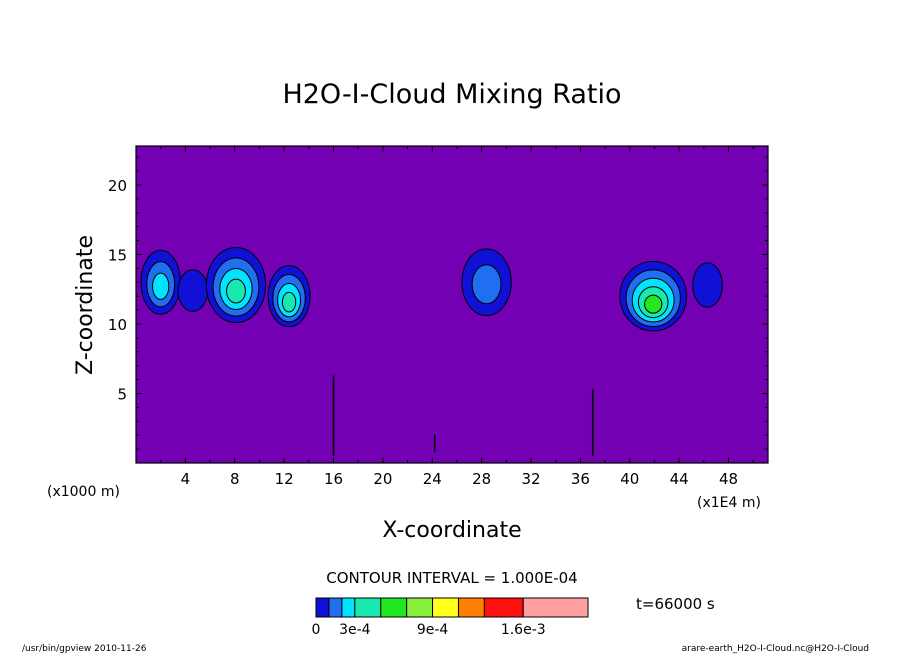 The image size is (904, 654). What do you see at coordinates (523, 630) in the screenshot?
I see `colorbar-label: 1.6e-3` at bounding box center [523, 630].